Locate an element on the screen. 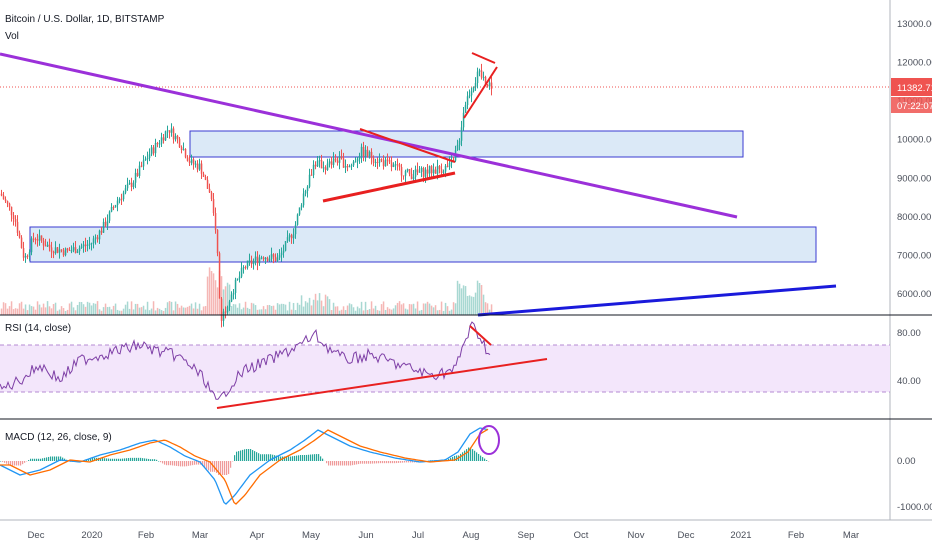 Image resolution: width=932 pixels, height=550 pixels. time-tick-13: 2021 is located at coordinates (740, 535).